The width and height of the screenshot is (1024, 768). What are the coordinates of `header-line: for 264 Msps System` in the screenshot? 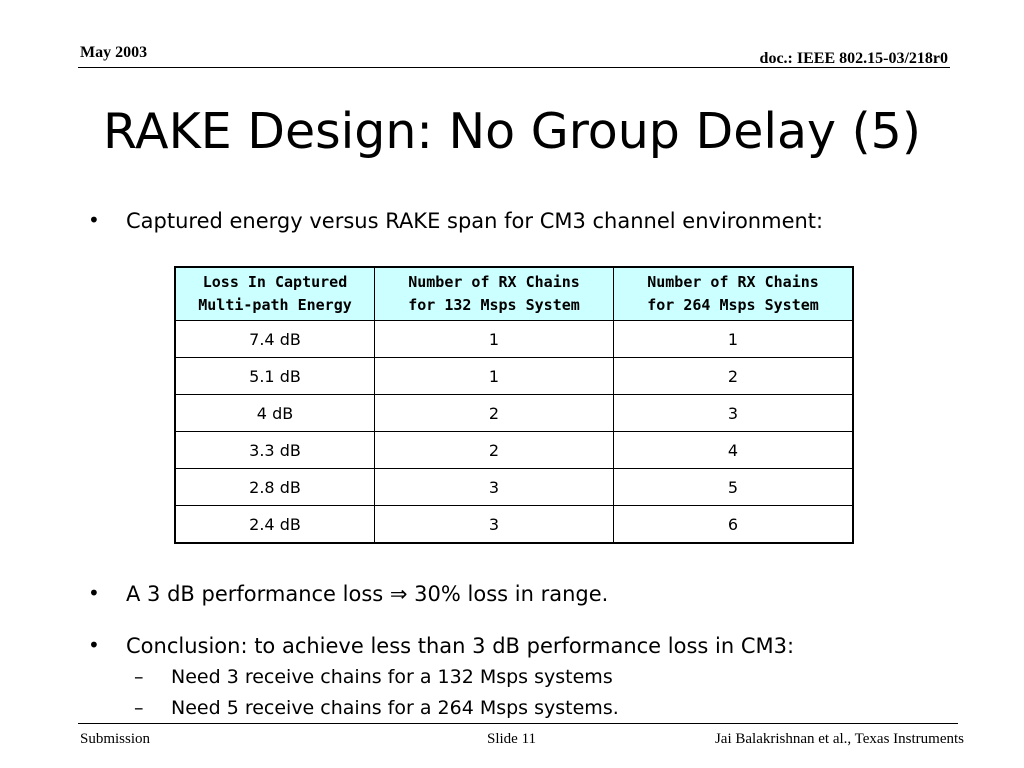 It's located at (733, 305).